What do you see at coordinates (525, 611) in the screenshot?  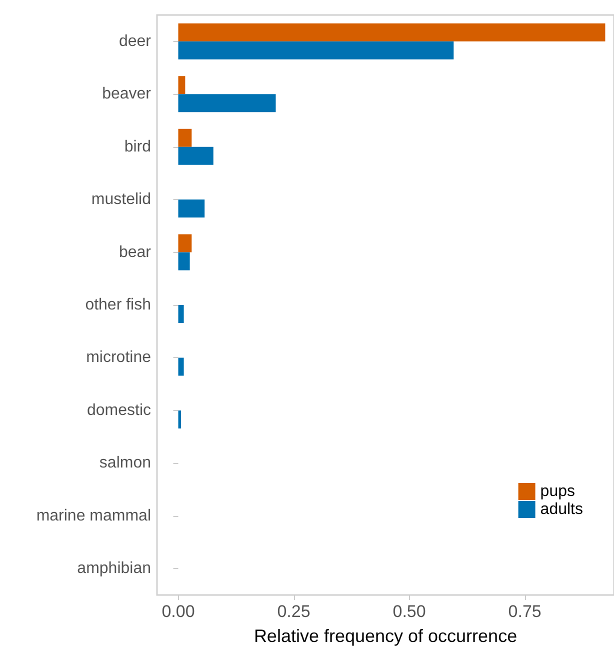 I see `x-tick-label: 0.75` at bounding box center [525, 611].